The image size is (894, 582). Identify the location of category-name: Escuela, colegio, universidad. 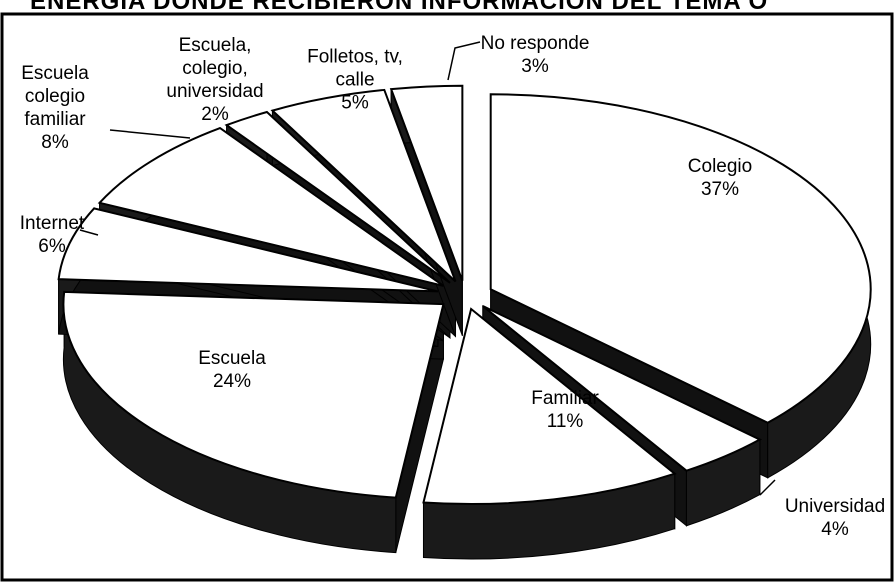
(215, 68).